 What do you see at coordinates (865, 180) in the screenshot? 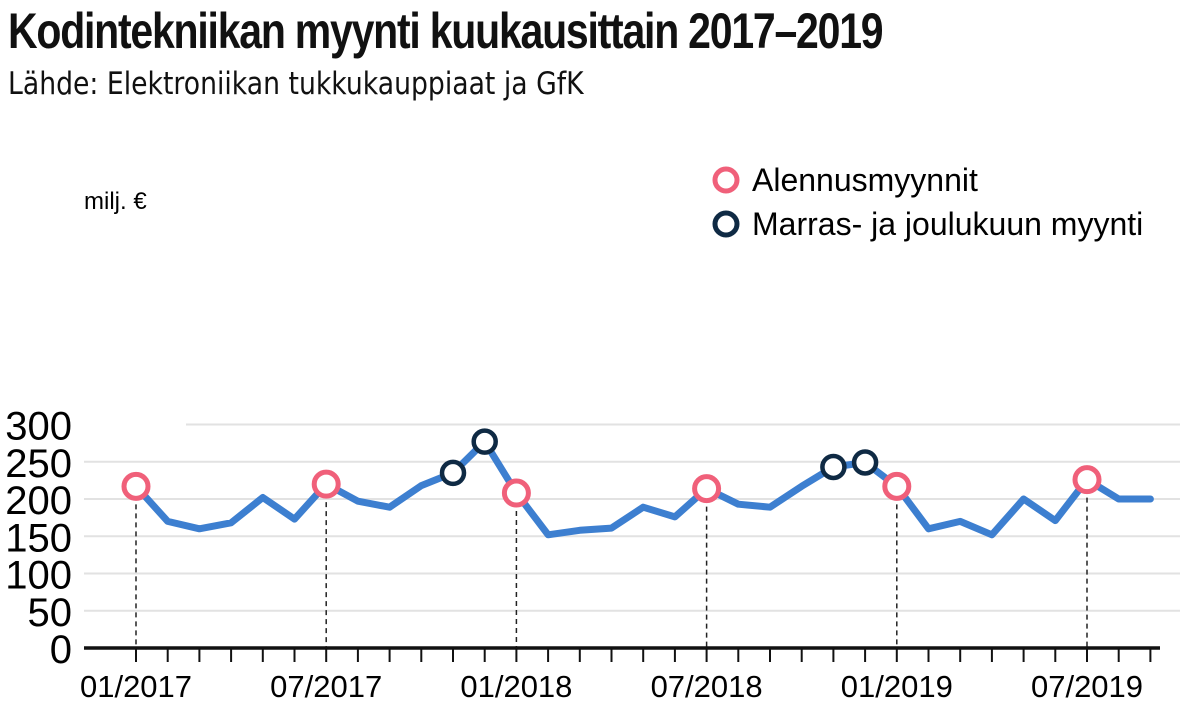
I see `legend-label: Alennusmyynnit` at bounding box center [865, 180].